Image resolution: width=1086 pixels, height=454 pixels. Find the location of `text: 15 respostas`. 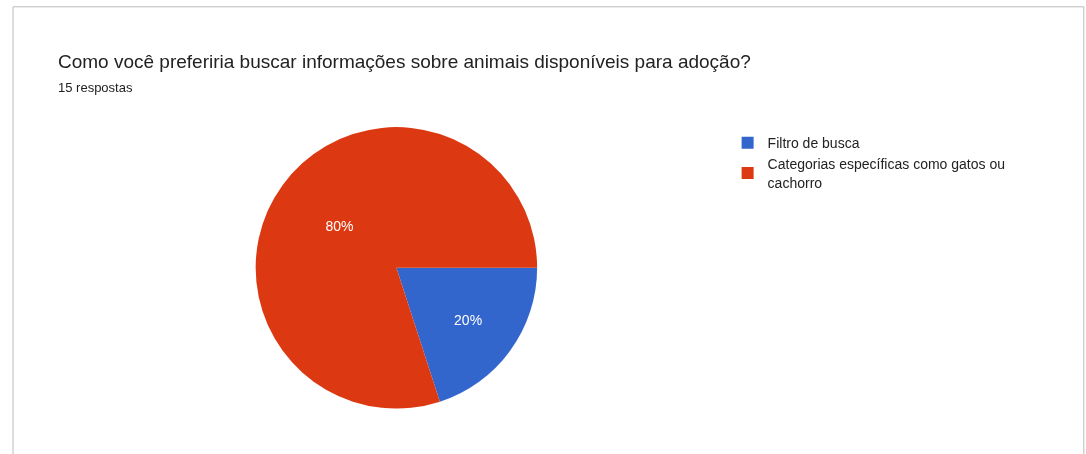

text: 15 respostas is located at coordinates (95, 87).